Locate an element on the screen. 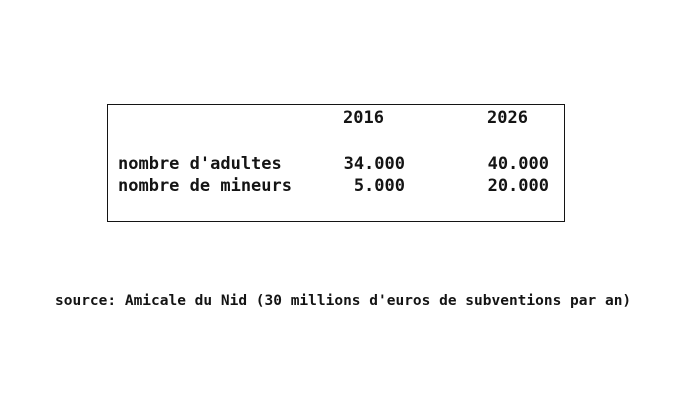 This screenshot has height=412, width=695. row-label: nombre d'adultes is located at coordinates (200, 164).